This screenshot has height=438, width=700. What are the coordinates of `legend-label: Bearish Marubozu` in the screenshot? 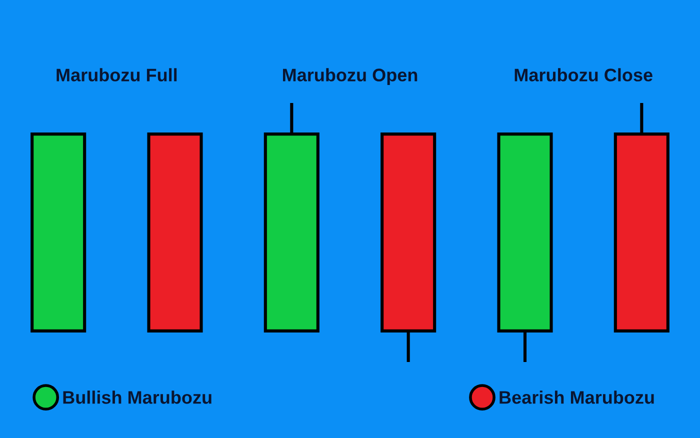 It's located at (577, 397).